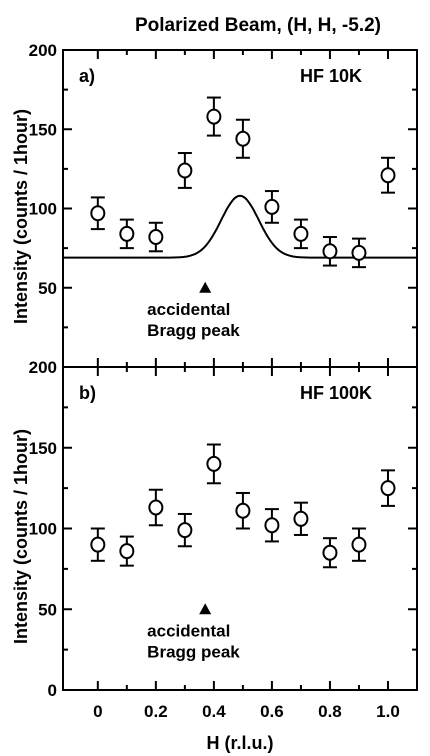  What do you see at coordinates (97, 711) in the screenshot?
I see `x-tick-label: 0` at bounding box center [97, 711].